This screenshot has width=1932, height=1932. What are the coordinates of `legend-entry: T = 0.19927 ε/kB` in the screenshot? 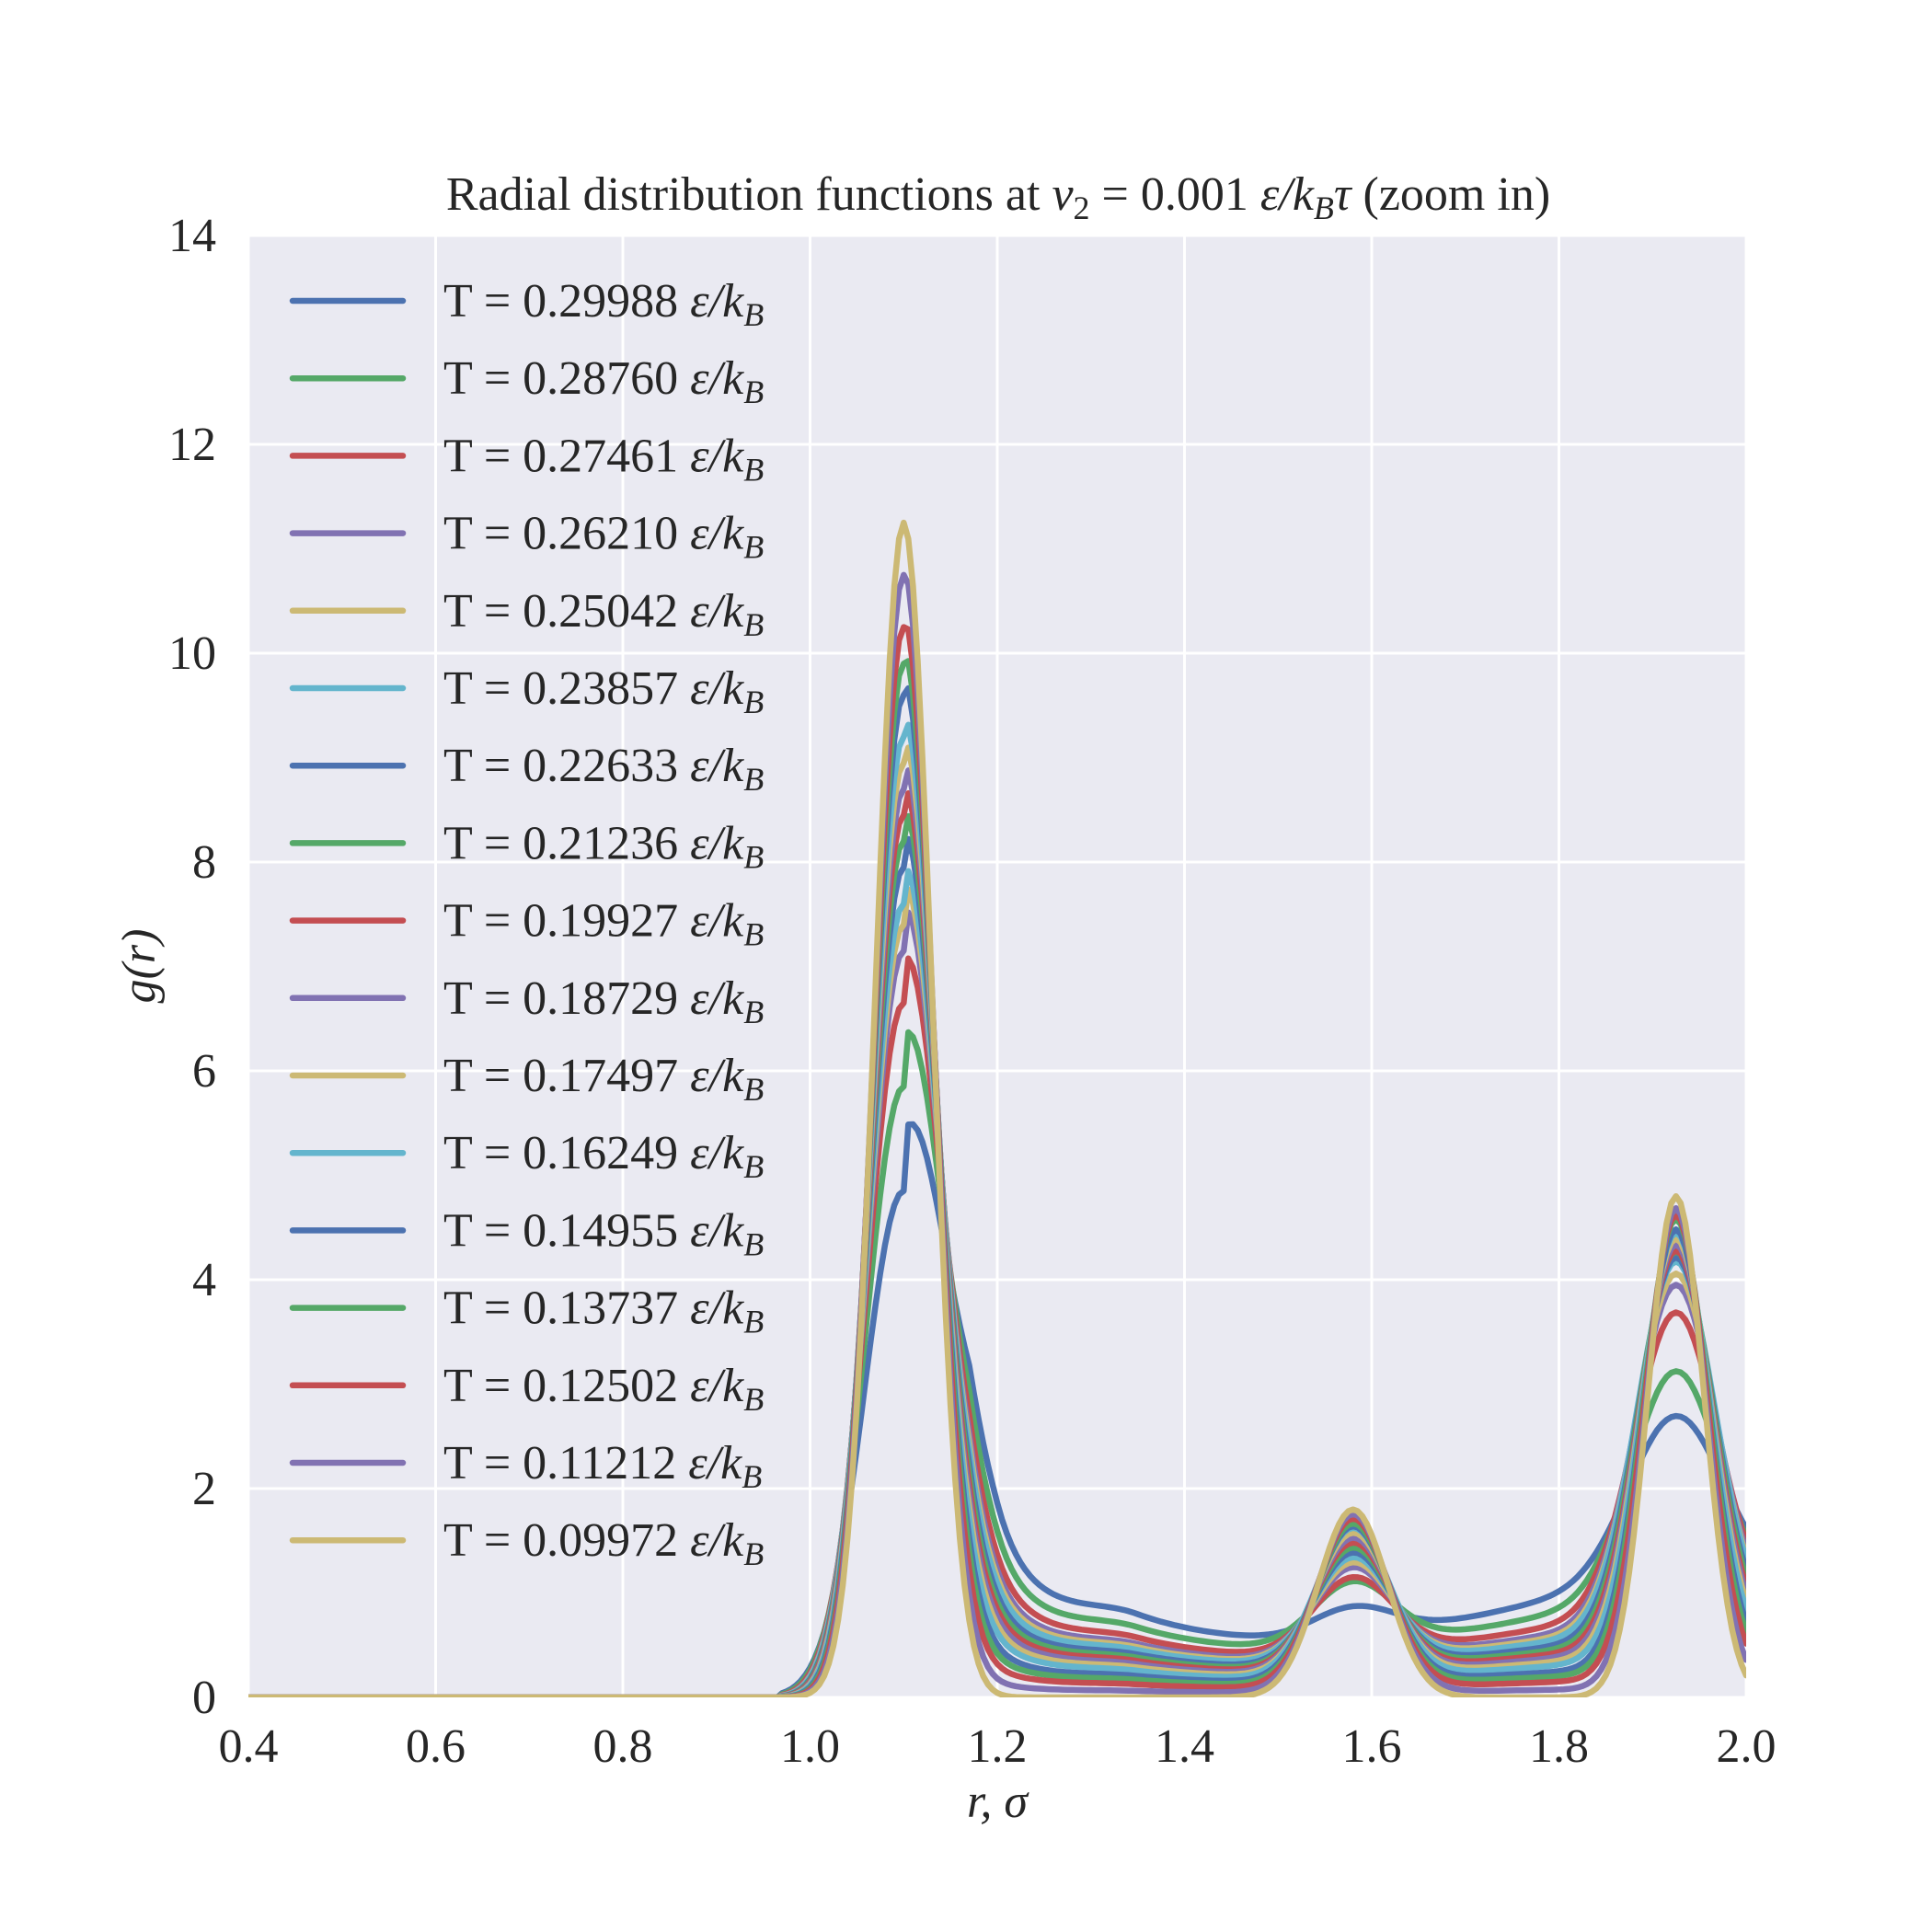 It's located at (603, 924).